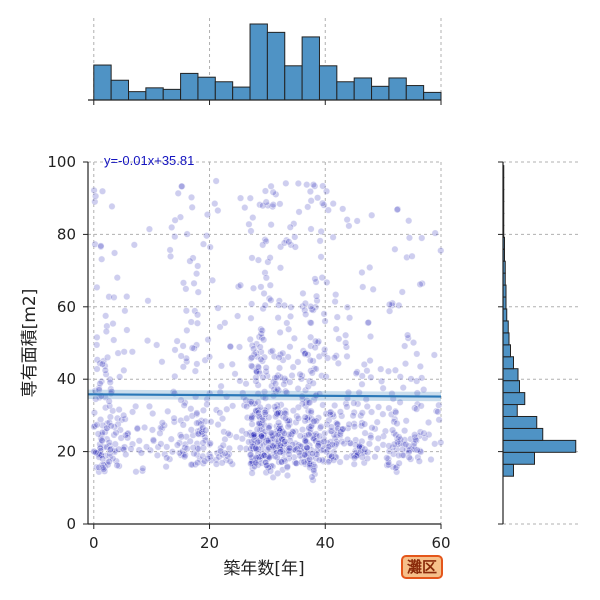 This screenshot has height=600, width=600. I want to click on regression-layer, so click(264, 395).